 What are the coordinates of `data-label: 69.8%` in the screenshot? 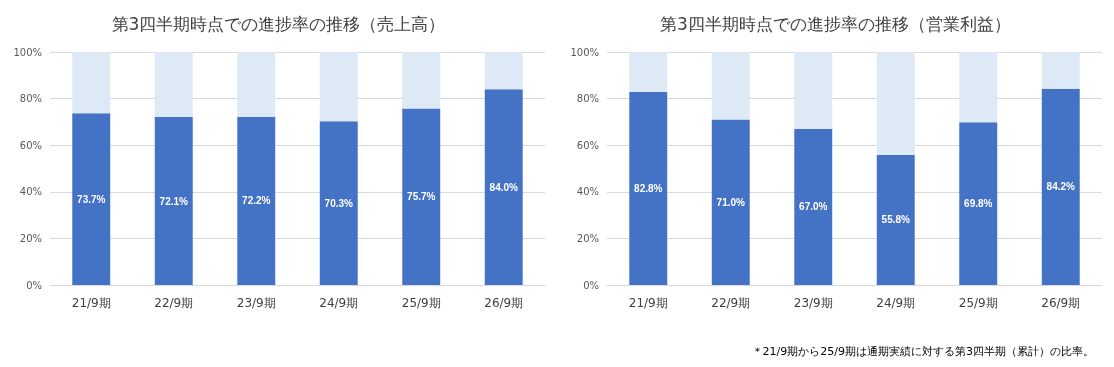 It's located at (978, 204).